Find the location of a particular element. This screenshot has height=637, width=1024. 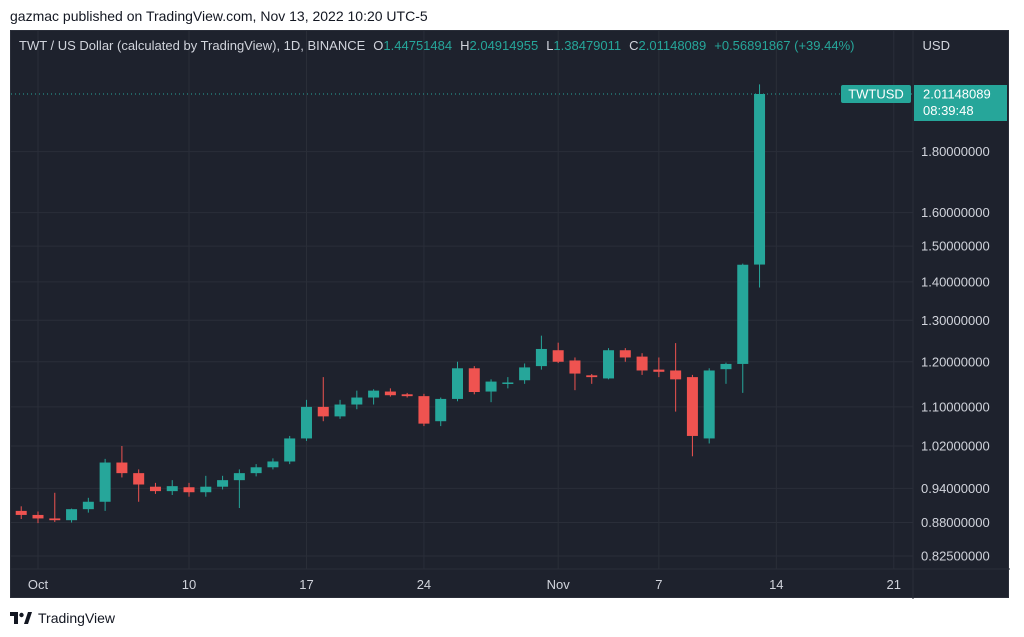

low-value: 1.38479011 is located at coordinates (587, 45).